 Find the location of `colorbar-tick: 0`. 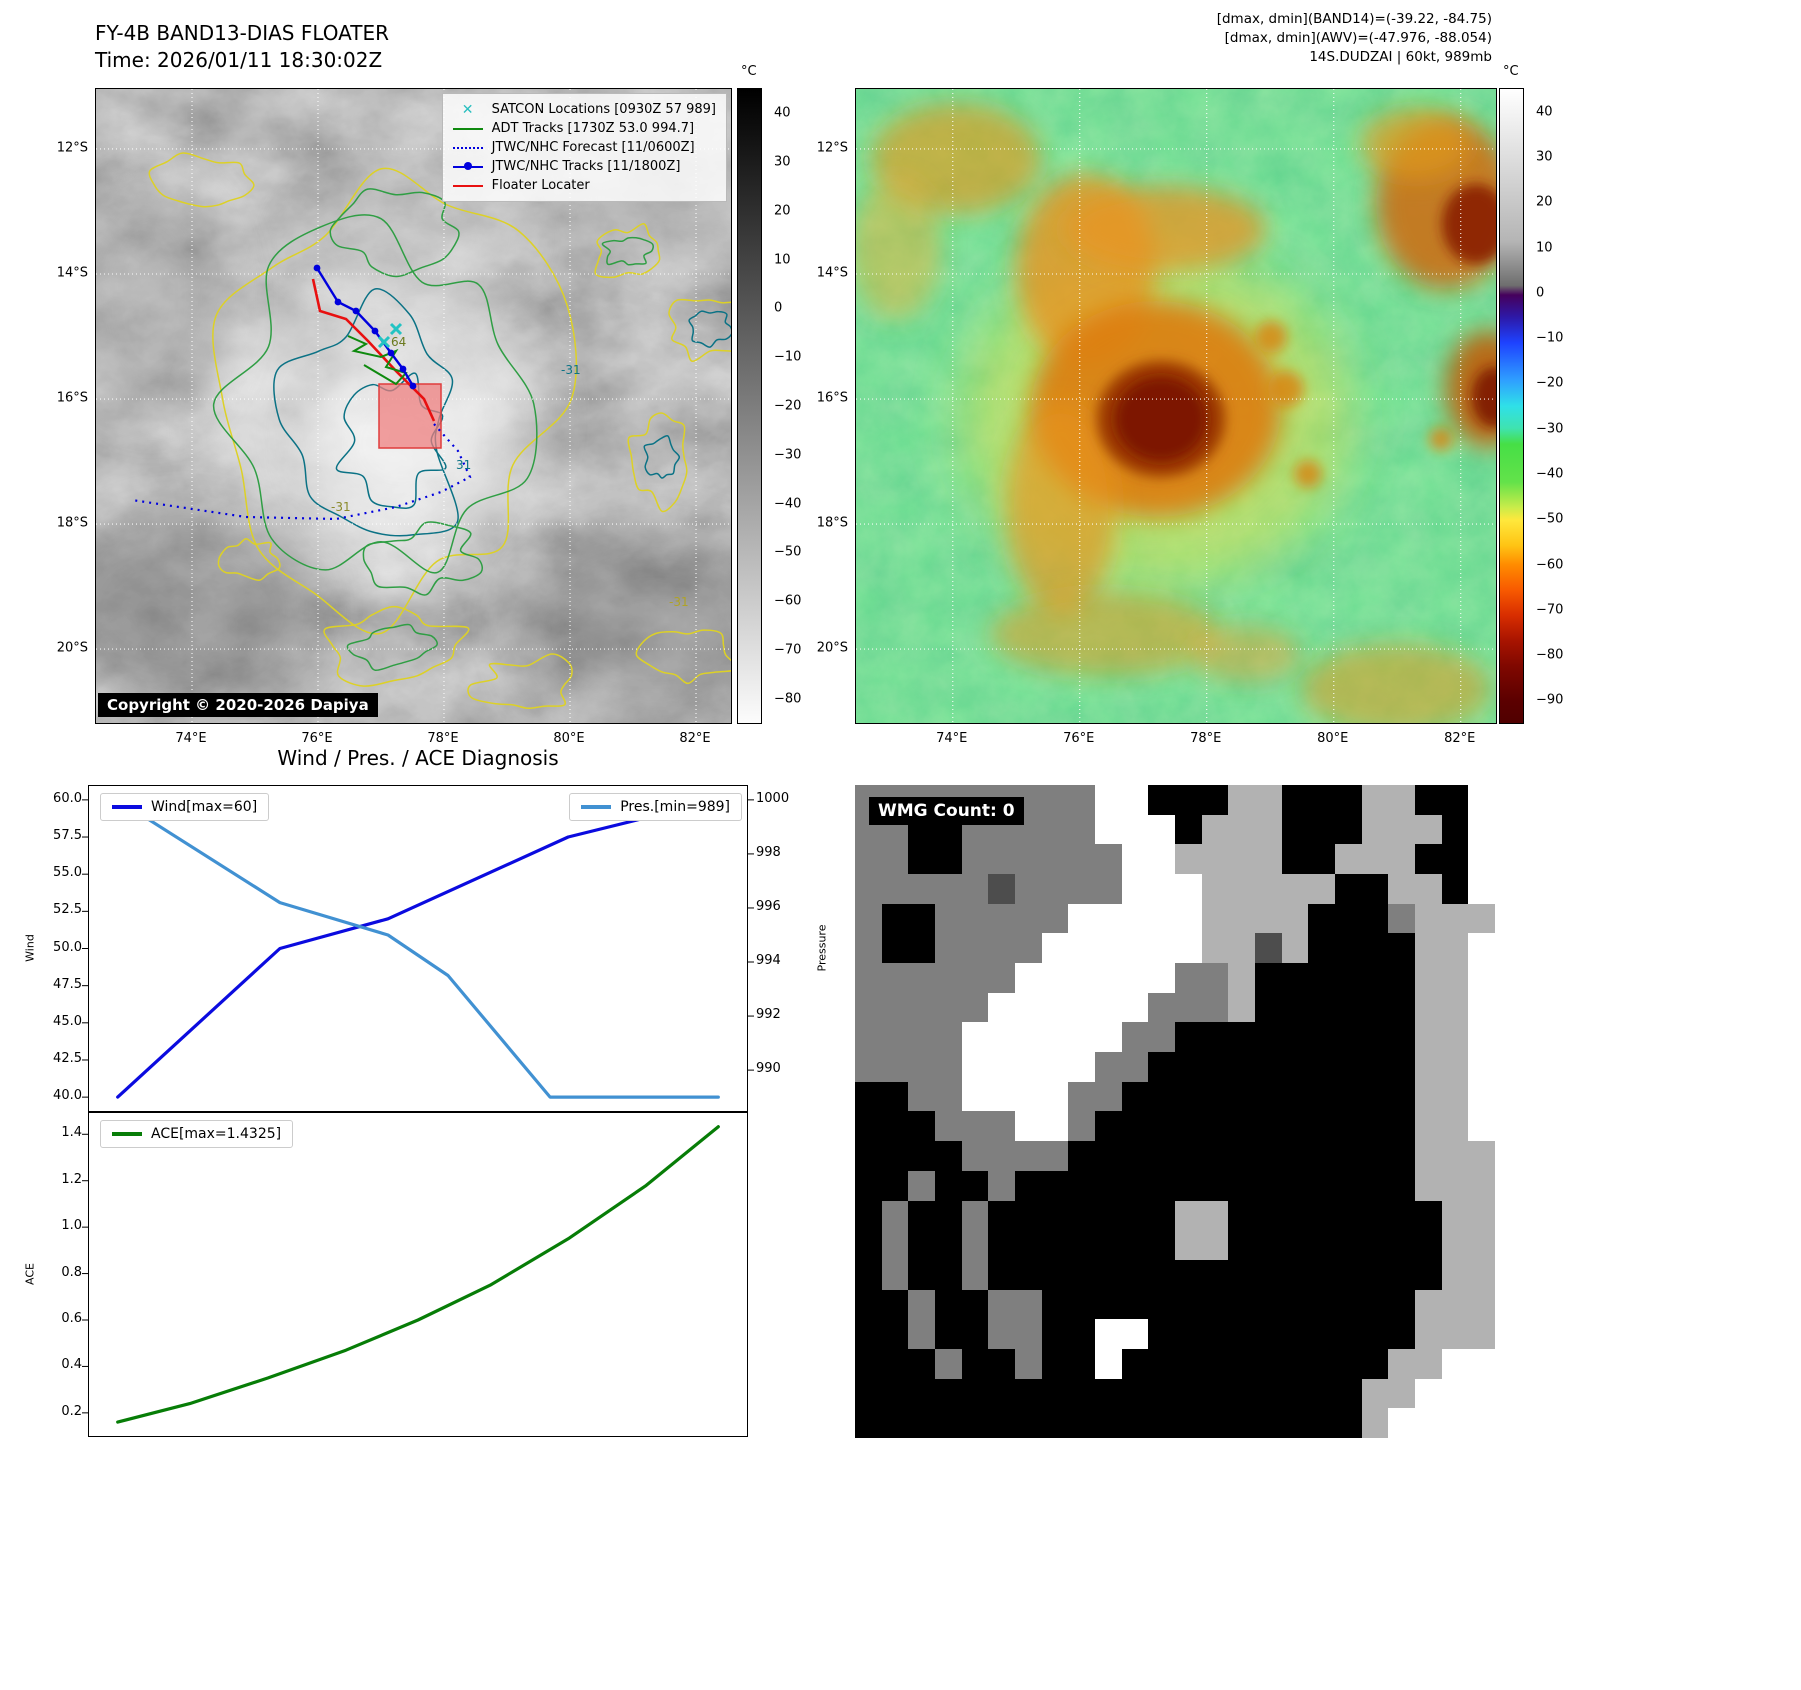

colorbar-tick: 0 is located at coordinates (1540, 293).